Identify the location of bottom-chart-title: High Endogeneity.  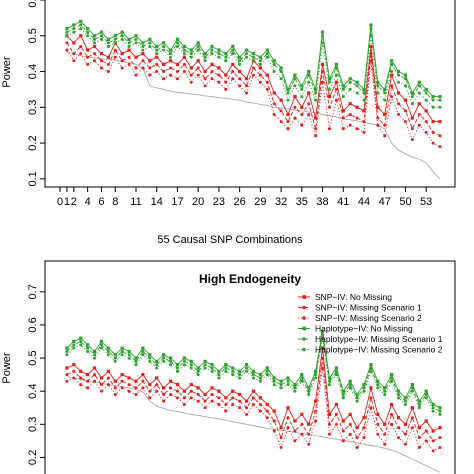
(250, 279).